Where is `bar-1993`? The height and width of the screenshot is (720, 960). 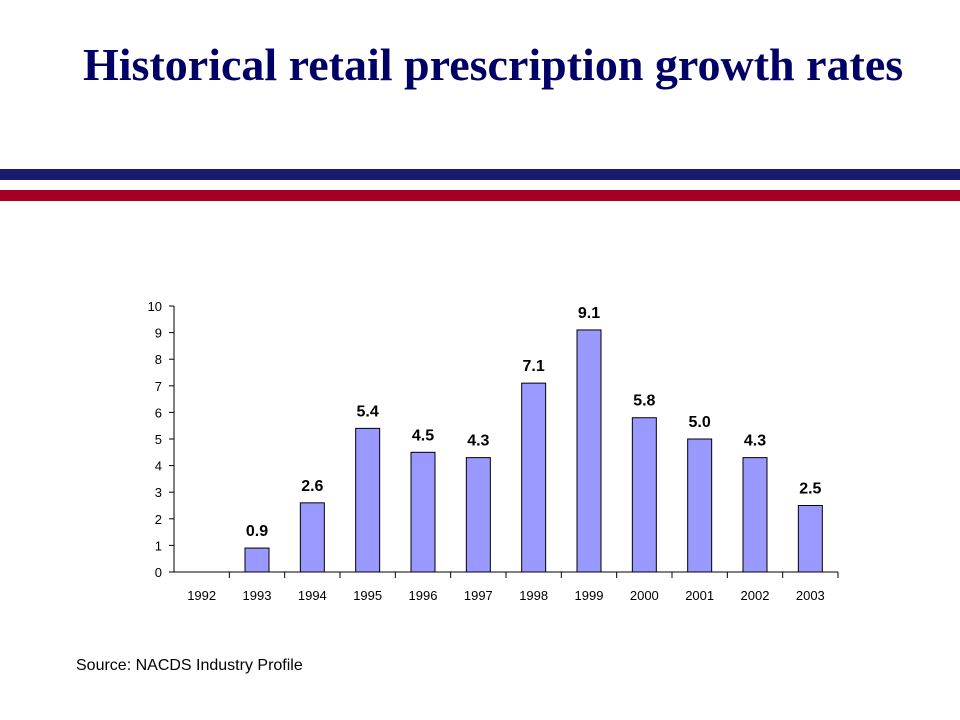
bar-1993 is located at coordinates (257, 560).